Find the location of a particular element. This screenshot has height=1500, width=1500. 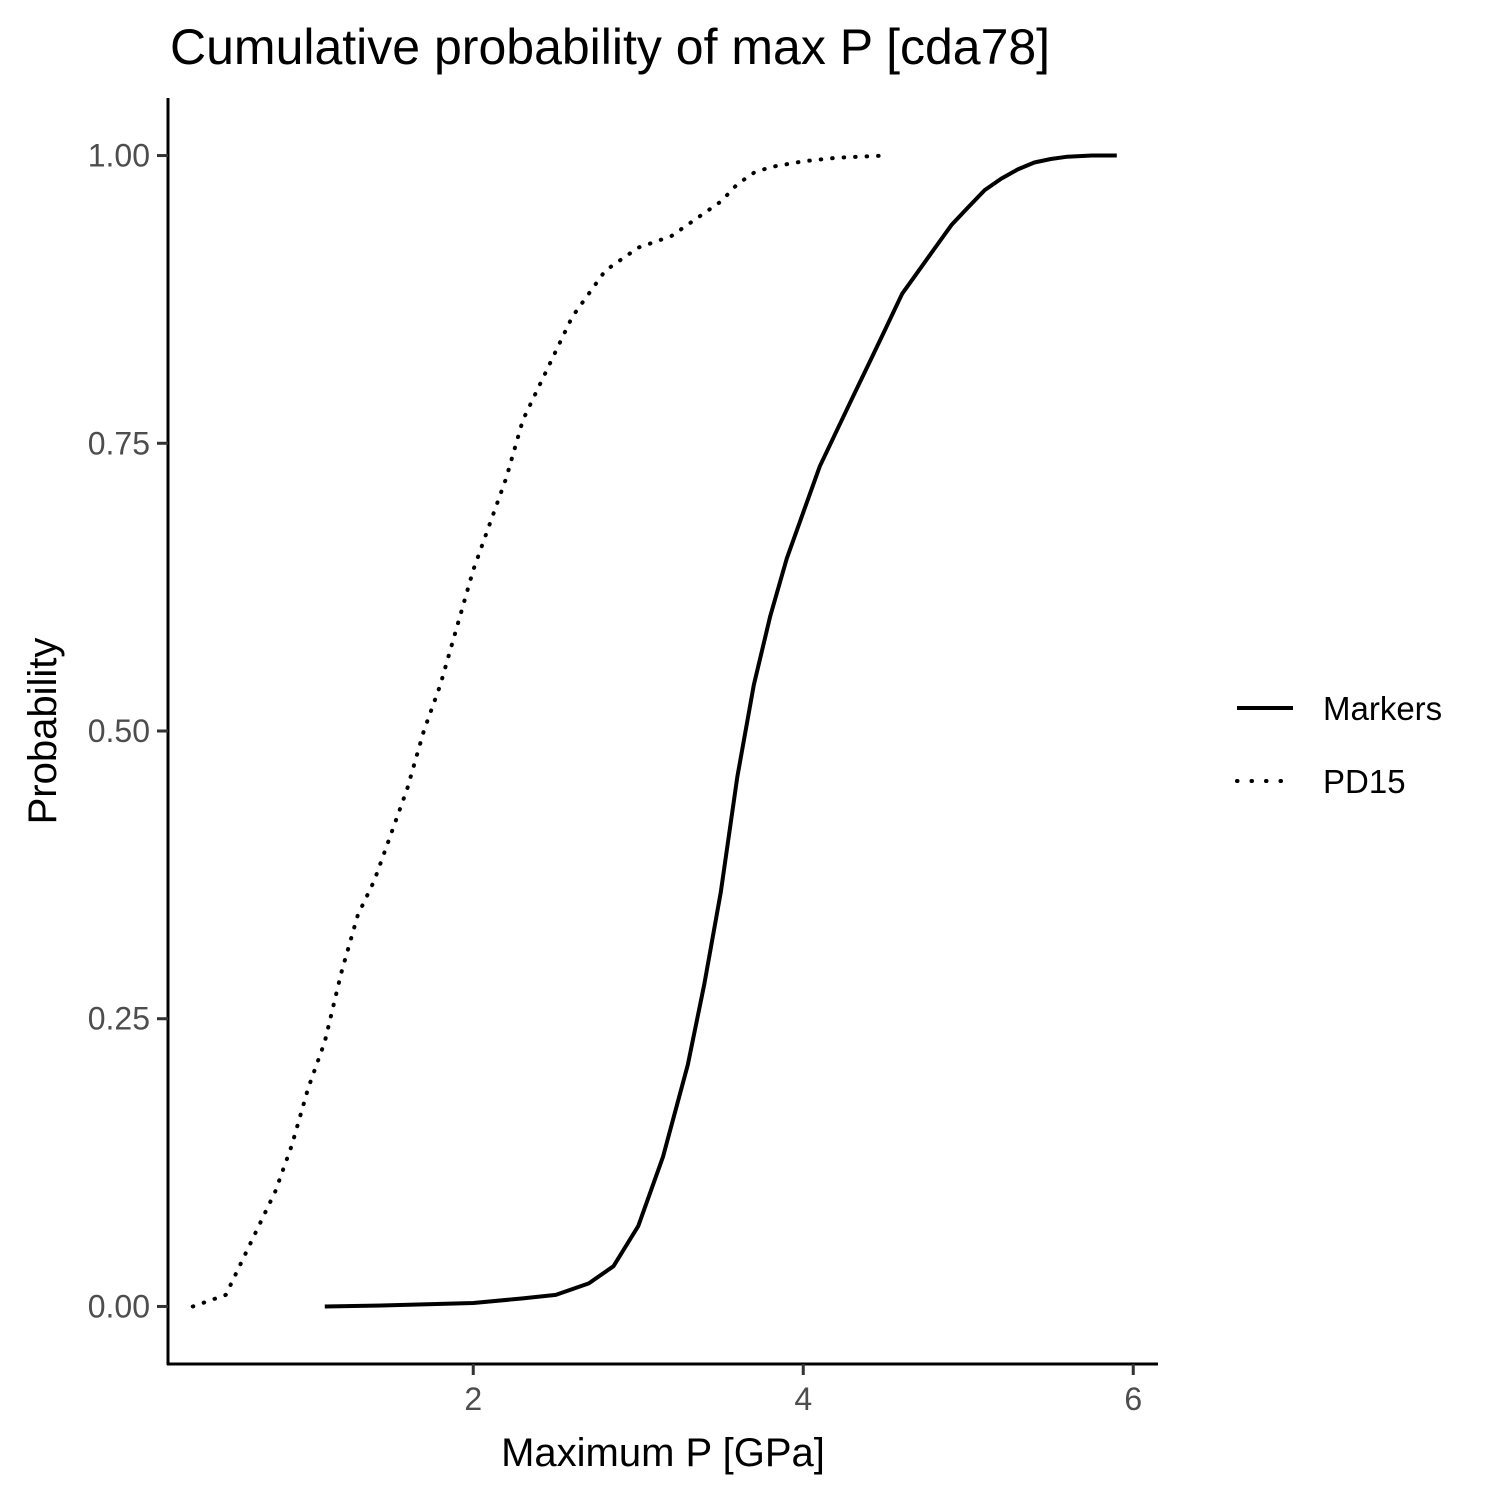

y-tick-label: 1.00 is located at coordinates (119, 156).